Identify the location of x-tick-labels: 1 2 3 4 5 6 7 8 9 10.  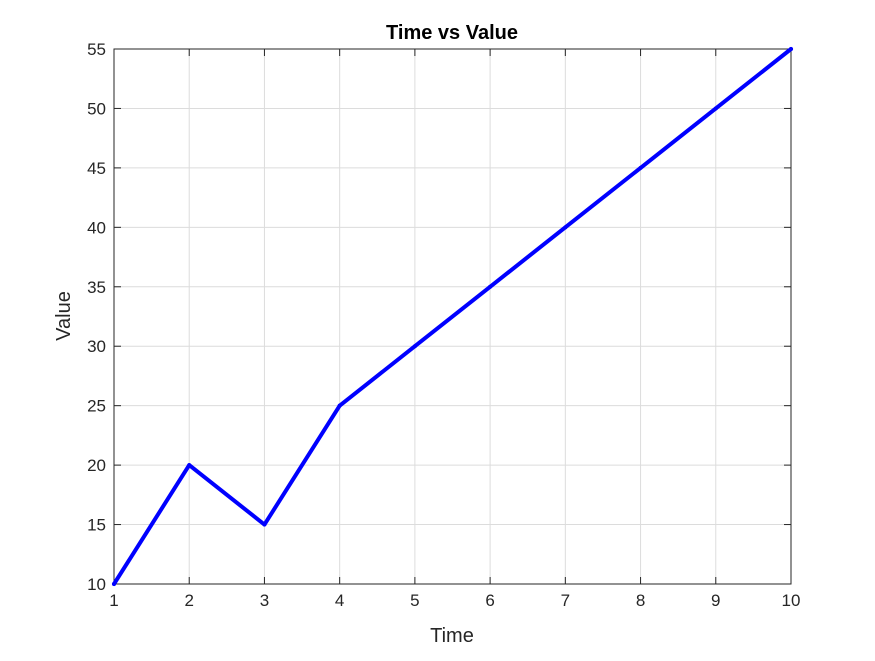
(454, 600).